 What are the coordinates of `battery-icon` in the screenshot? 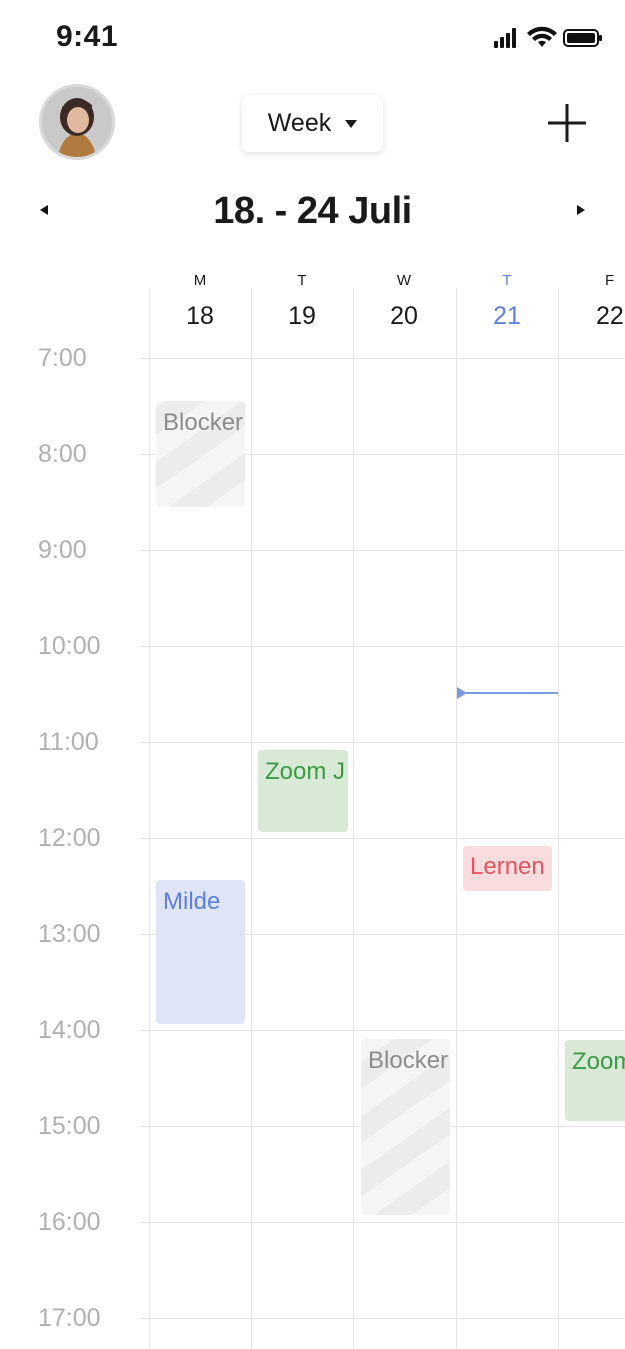 It's located at (582, 38).